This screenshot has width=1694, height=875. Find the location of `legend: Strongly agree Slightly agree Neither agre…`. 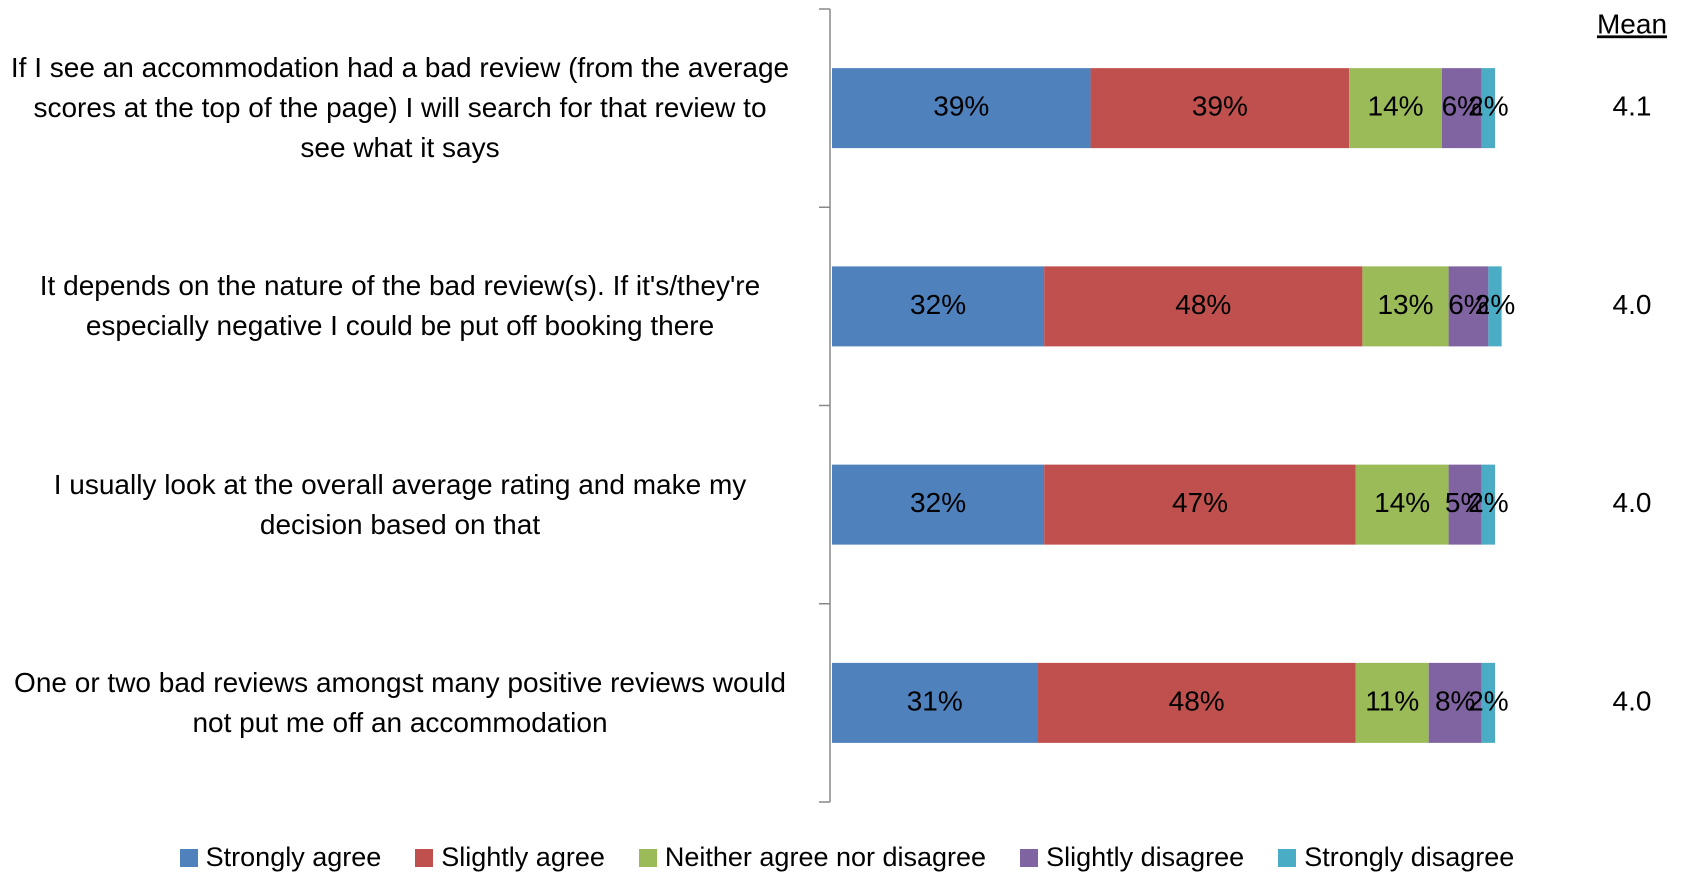

legend: Strongly agree Slightly agree Neither agre… is located at coordinates (847, 857).